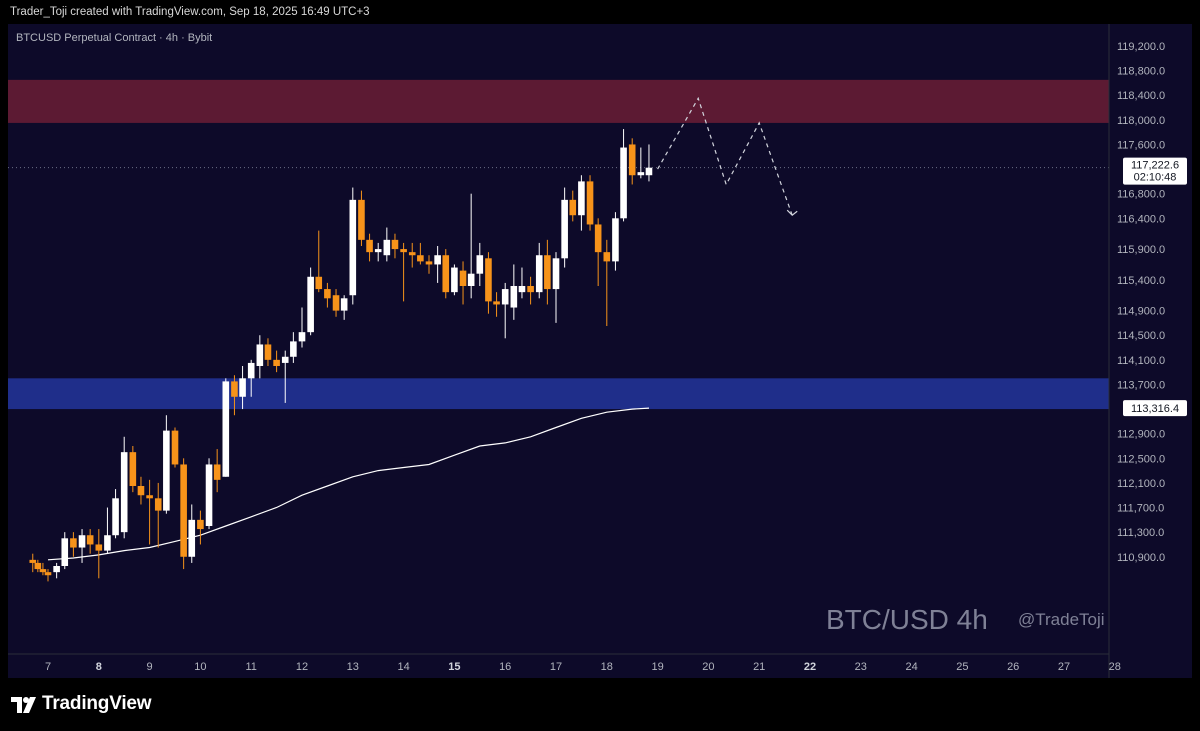  Describe the element at coordinates (200, 667) in the screenshot. I see `time-tick-label: 10` at that location.